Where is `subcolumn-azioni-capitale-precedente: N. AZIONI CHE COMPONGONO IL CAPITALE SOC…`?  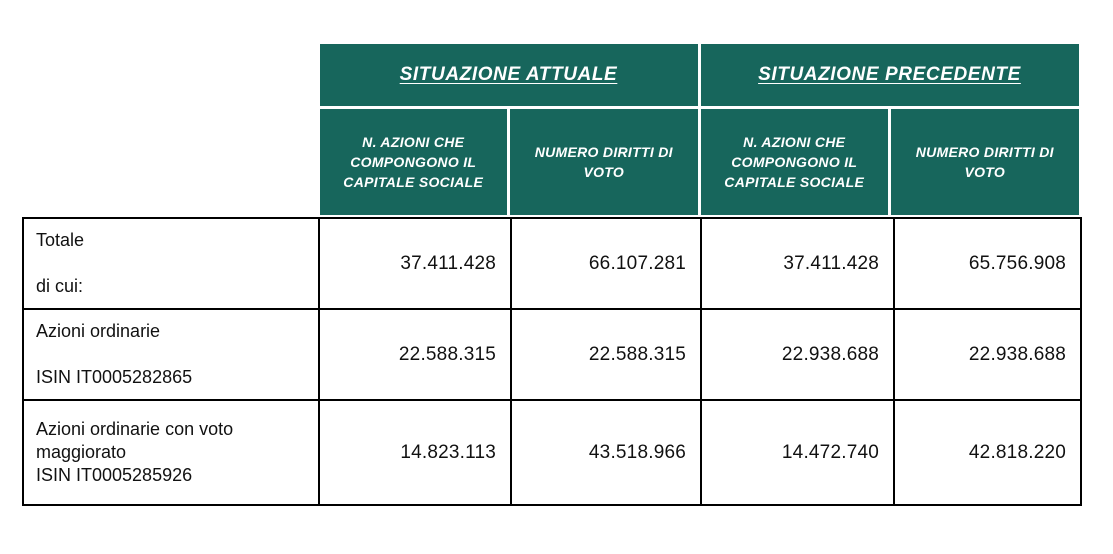 subcolumn-azioni-capitale-precedente: N. AZIONI CHE COMPONGONO IL CAPITALE SOC… is located at coordinates (794, 162).